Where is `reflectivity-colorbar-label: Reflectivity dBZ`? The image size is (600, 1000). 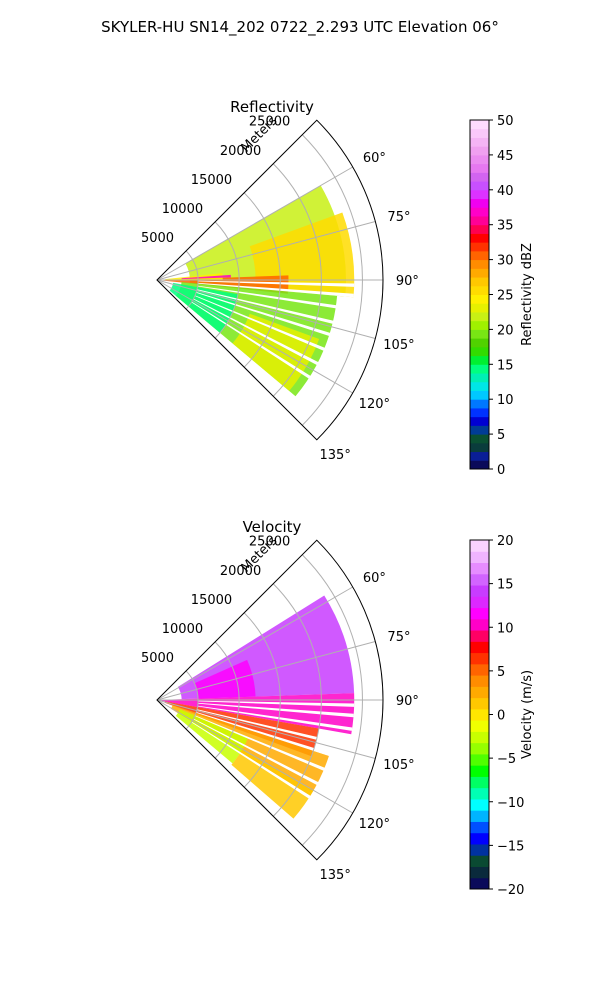
reflectivity-colorbar-label: Reflectivity dBZ is located at coordinates (527, 294).